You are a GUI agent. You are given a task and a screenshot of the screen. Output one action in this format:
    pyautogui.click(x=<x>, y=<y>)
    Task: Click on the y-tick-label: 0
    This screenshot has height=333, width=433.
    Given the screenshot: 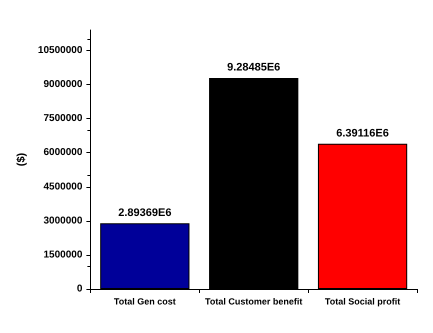 What is the action you would take?
    pyautogui.click(x=79, y=289)
    